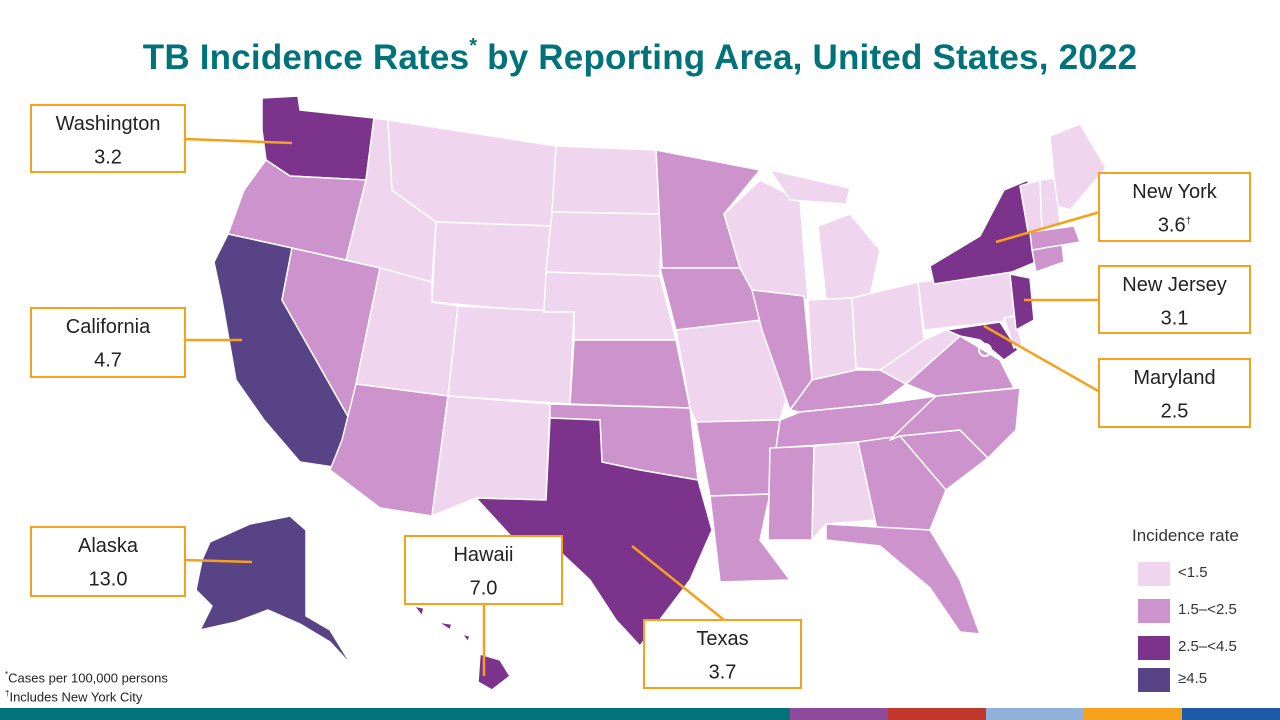 The width and height of the screenshot is (1280, 720). I want to click on state-new-hampshire, so click(1050, 204).